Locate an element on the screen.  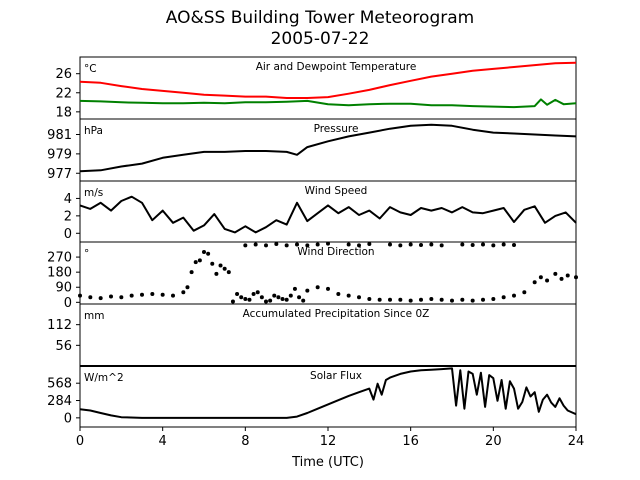
unit-label: ° is located at coordinates (86, 254).